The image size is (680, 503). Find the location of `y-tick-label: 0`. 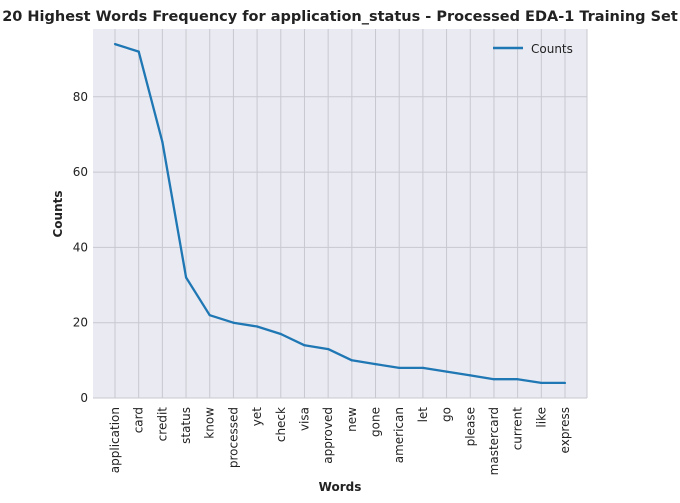

y-tick-label: 0 is located at coordinates (84, 398).